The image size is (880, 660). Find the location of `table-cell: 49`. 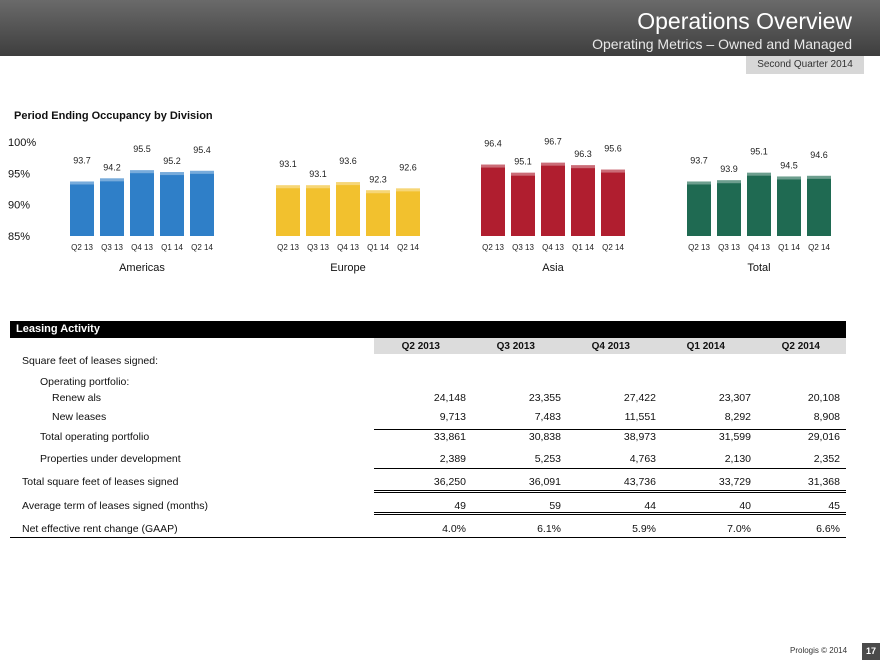

table-cell: 49 is located at coordinates (460, 506).